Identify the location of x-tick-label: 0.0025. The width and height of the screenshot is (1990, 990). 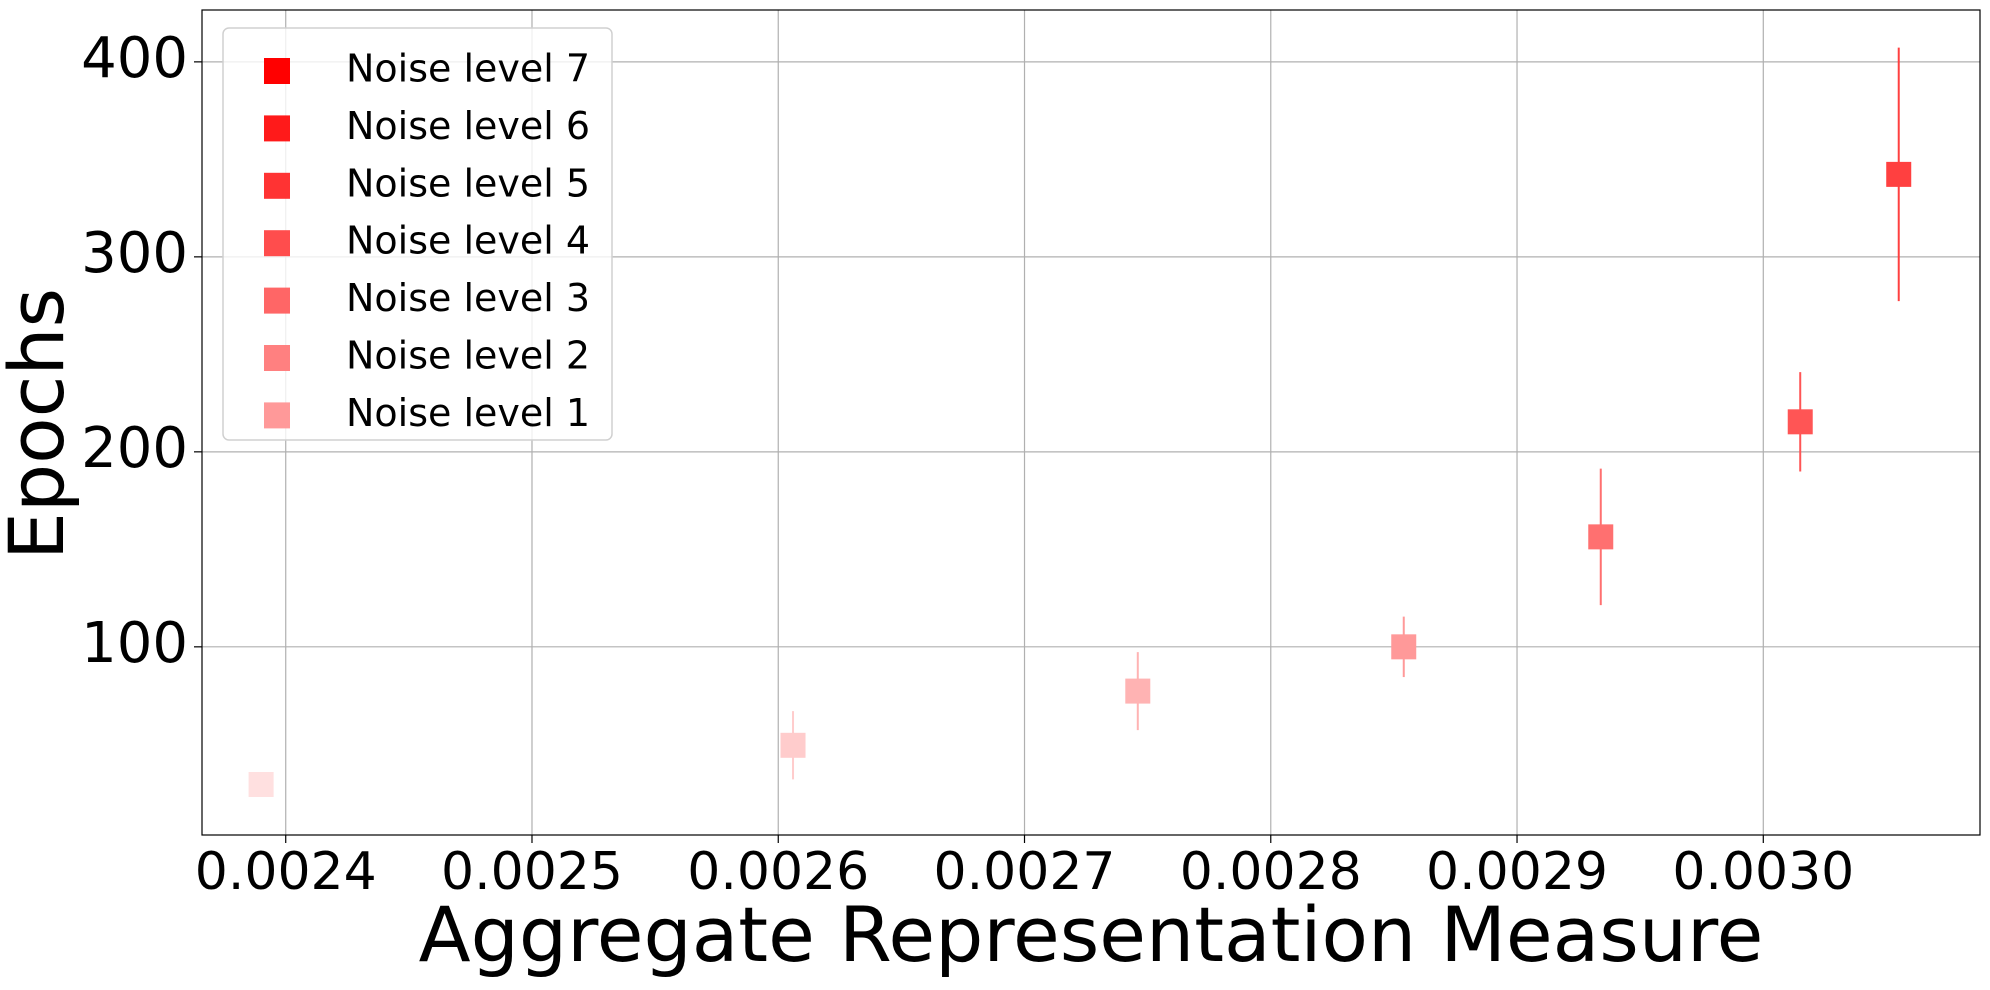
(532, 872).